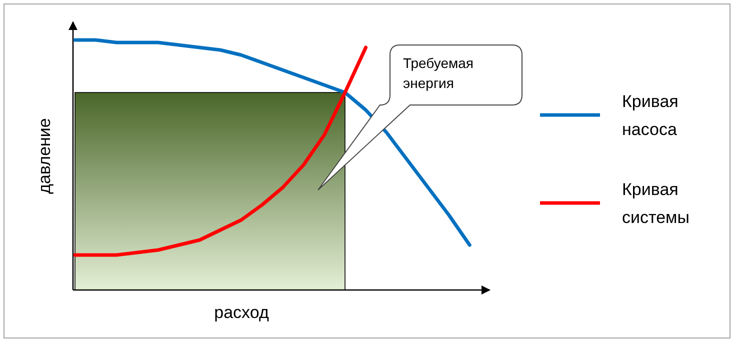 This screenshot has width=735, height=343. Describe the element at coordinates (44, 156) in the screenshot. I see `y-axis-title: давление` at that location.